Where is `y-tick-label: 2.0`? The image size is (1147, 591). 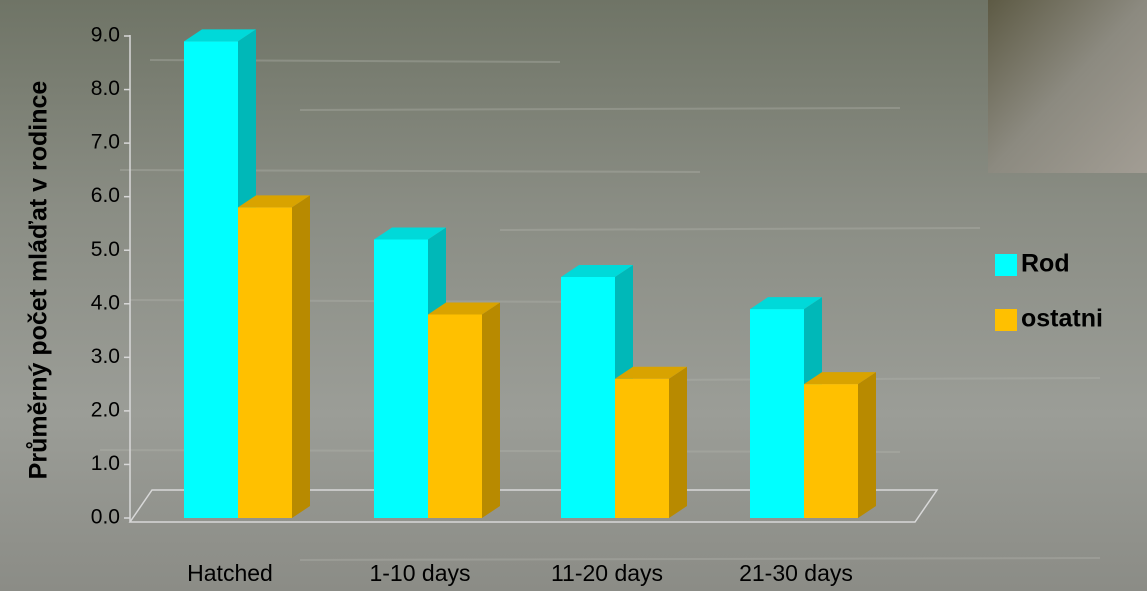
y-tick-label: 2.0 is located at coordinates (105, 409).